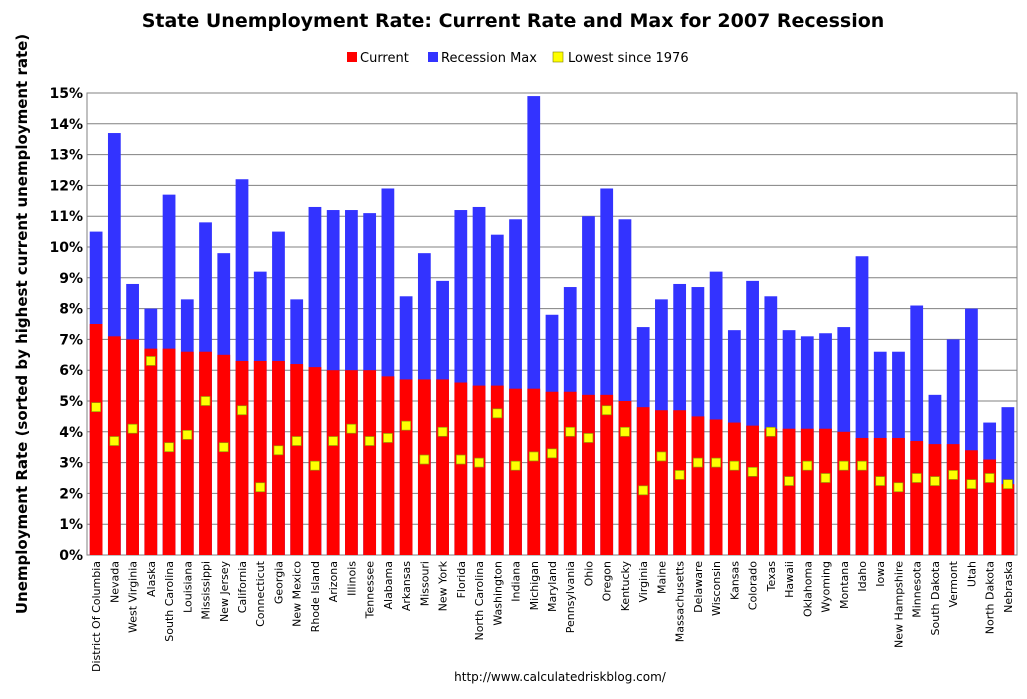  I want to click on lowest-marker-maine, so click(661, 456).